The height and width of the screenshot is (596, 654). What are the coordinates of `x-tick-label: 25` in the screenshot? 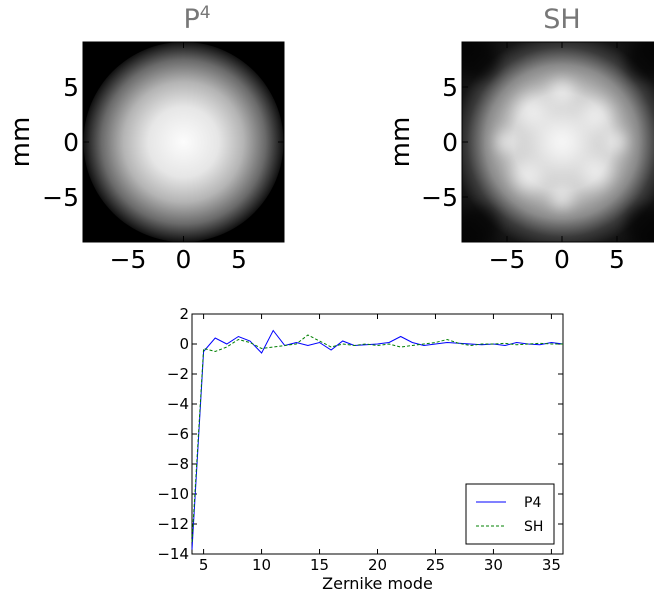 It's located at (435, 565).